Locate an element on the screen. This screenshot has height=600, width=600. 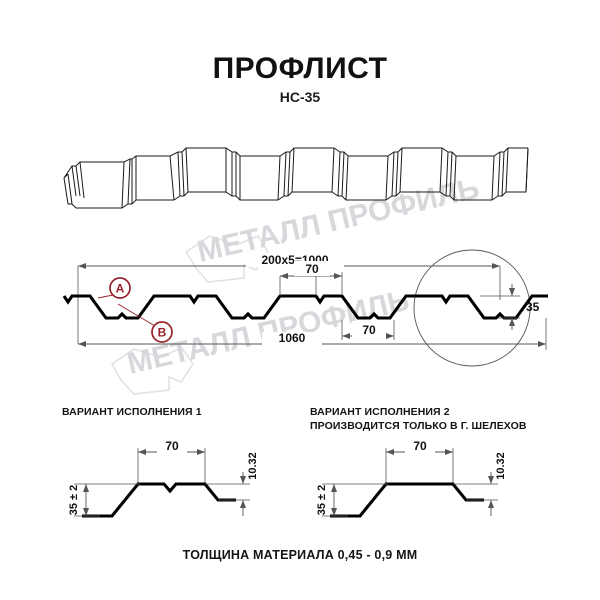
variant-1-heading-line1: ВАРИАНТ ИСПОЛНЕНИЯ 1 is located at coordinates (132, 412).